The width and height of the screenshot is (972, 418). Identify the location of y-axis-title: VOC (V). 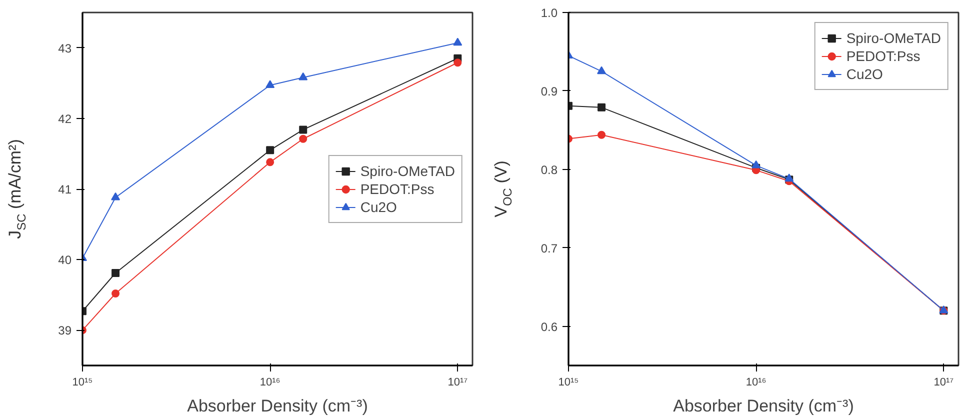
(503, 189).